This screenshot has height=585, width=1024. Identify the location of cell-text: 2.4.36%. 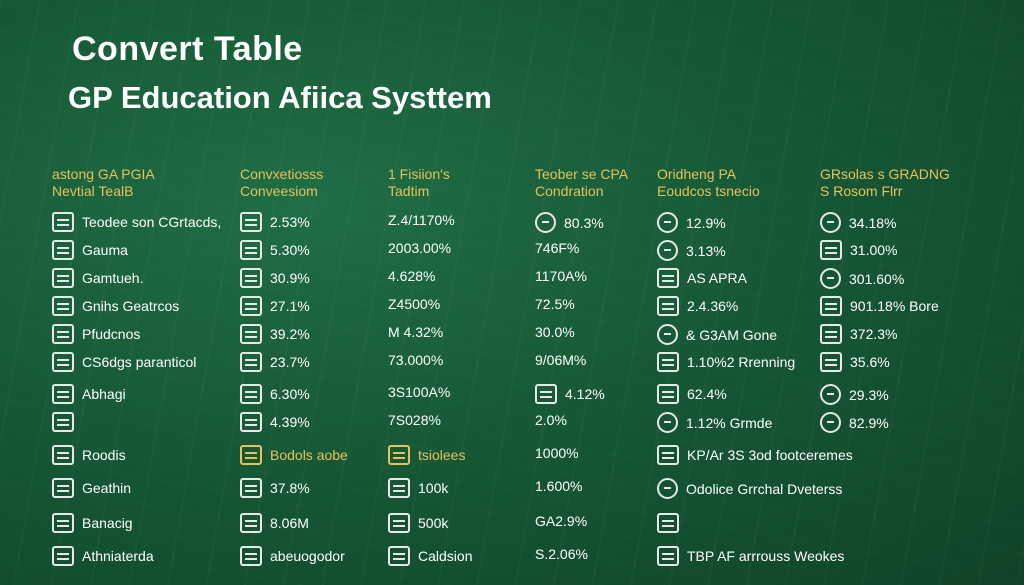
(713, 306).